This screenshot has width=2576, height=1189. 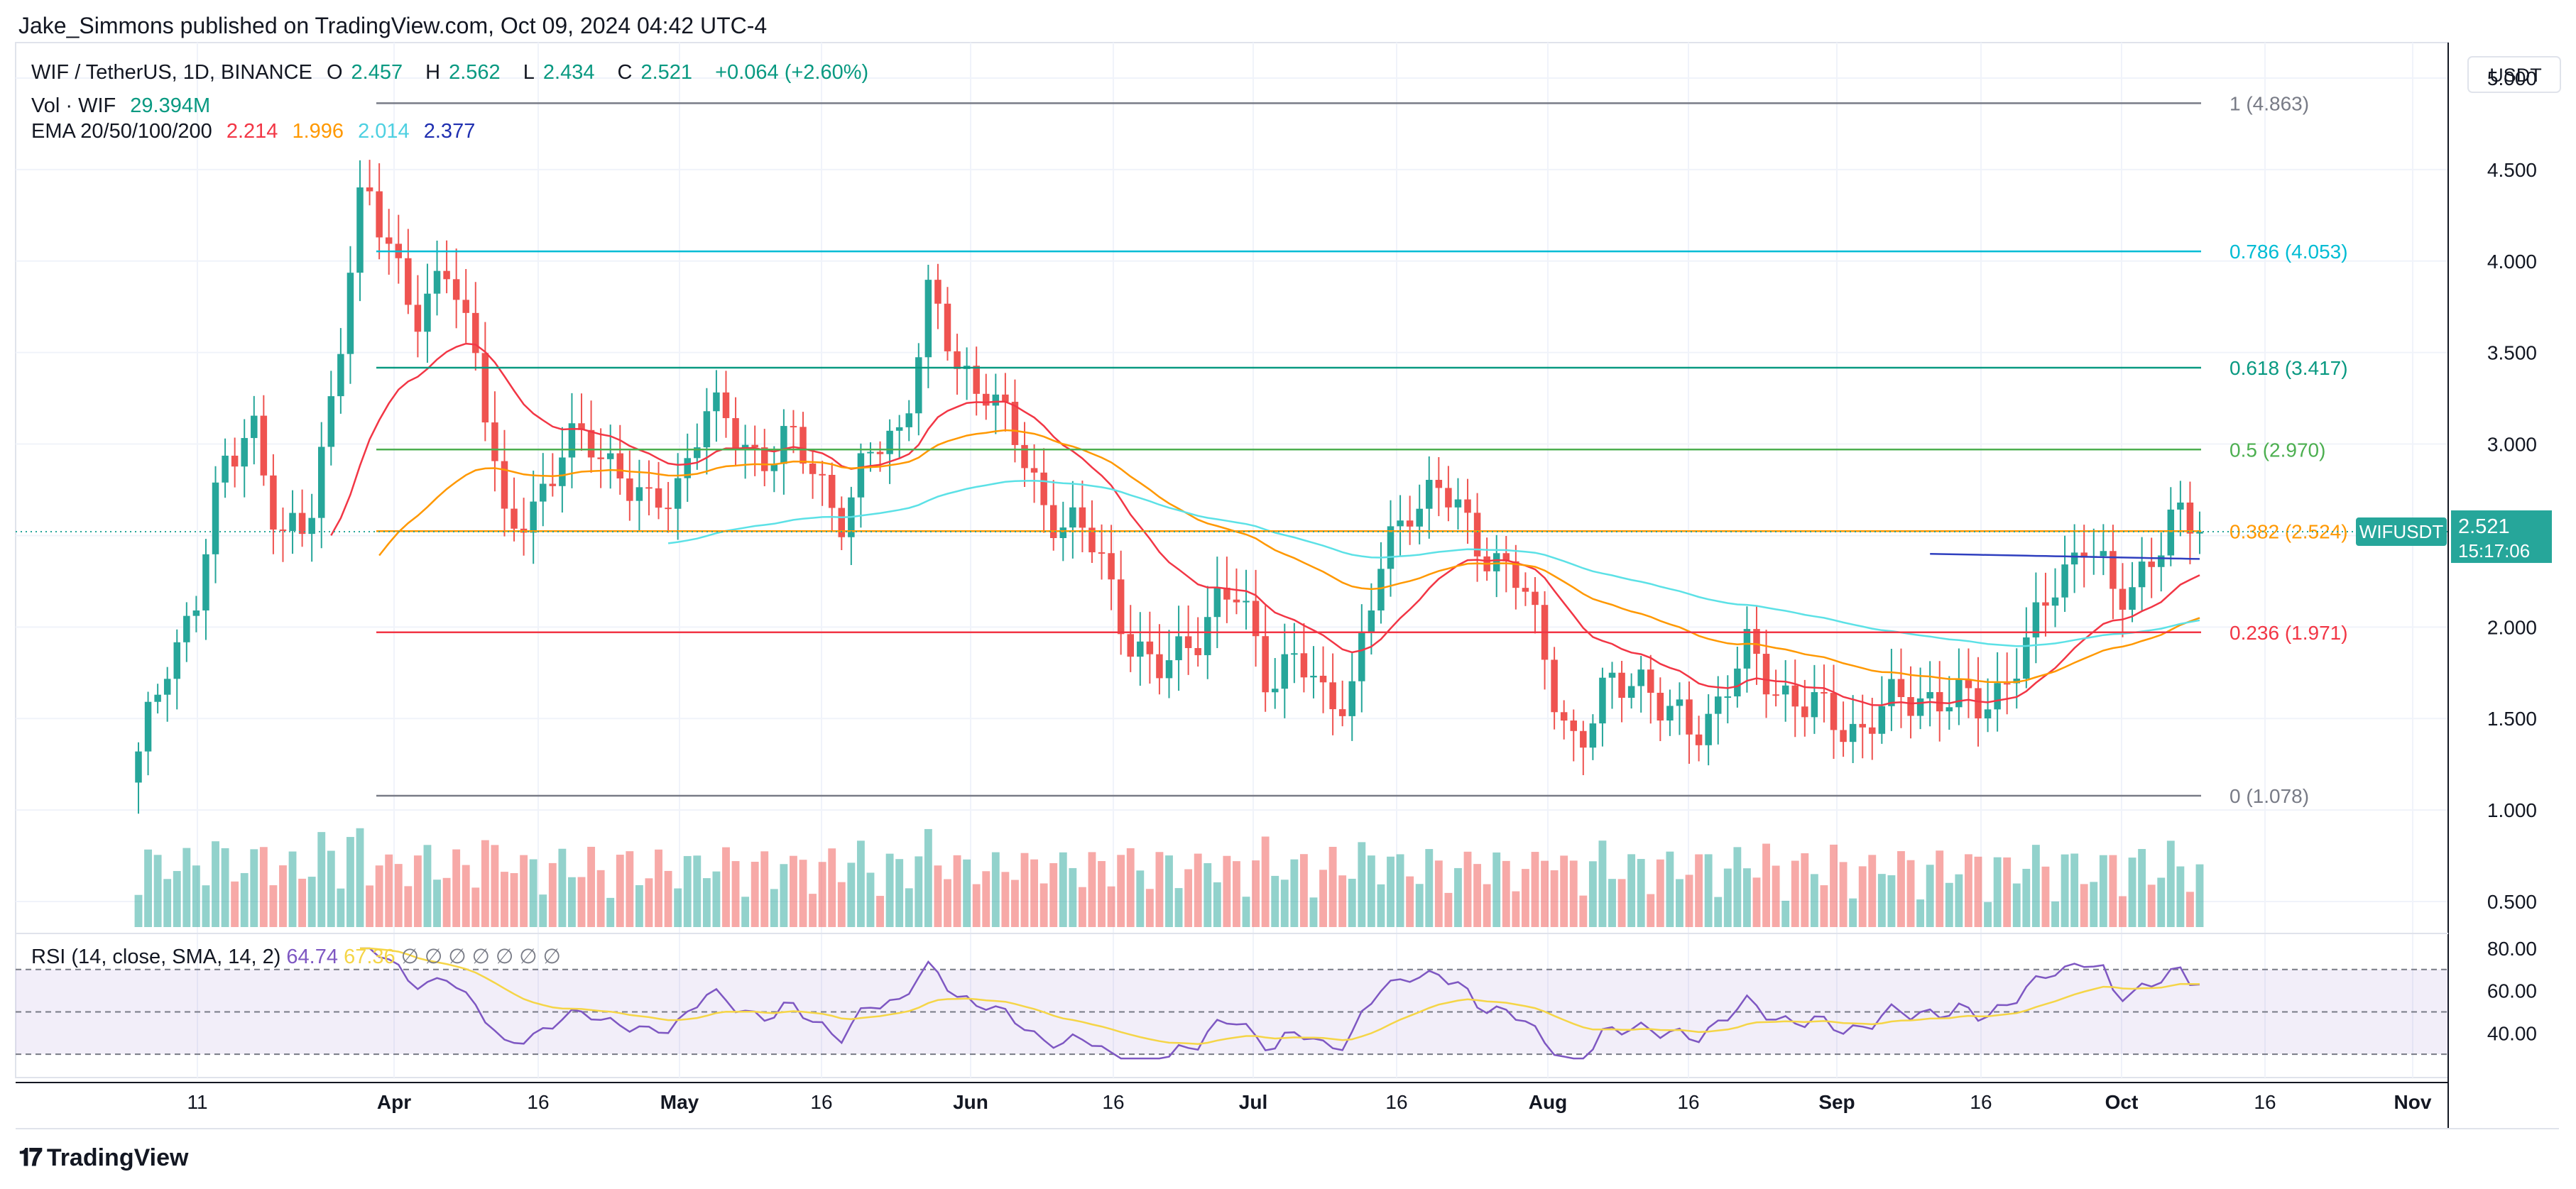 I want to click on tradingview-brand: 𝟏𝟕 TradingView, so click(x=103, y=1158).